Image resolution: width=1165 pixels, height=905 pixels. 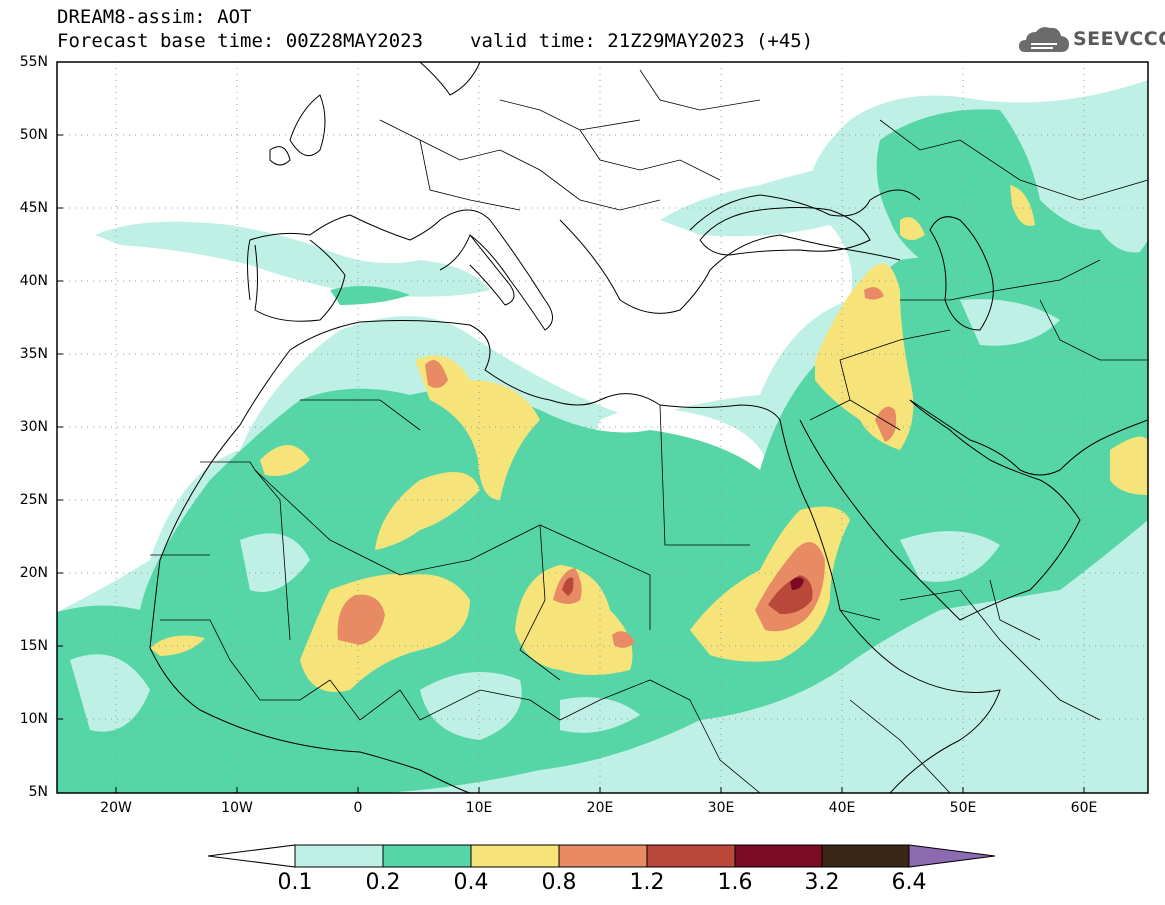 I want to click on lat-label: 50N, so click(x=33, y=135).